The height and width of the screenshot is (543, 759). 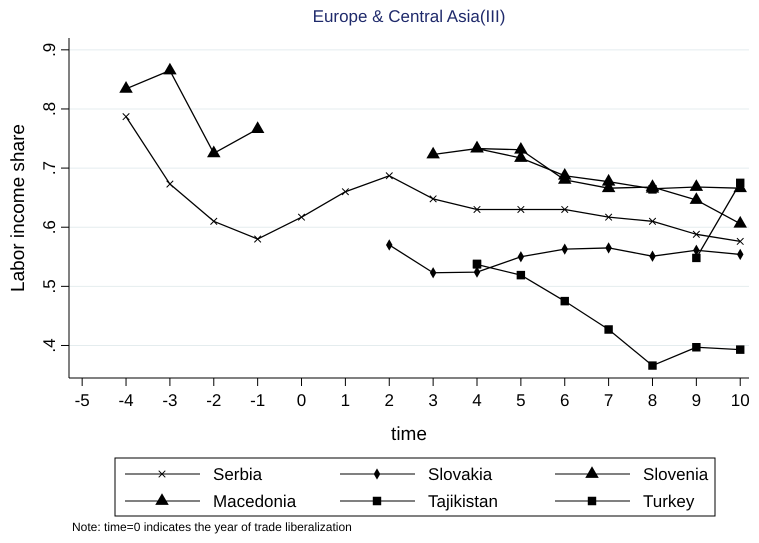 What do you see at coordinates (49, 286) in the screenshot?
I see `y-tick-label: .5` at bounding box center [49, 286].